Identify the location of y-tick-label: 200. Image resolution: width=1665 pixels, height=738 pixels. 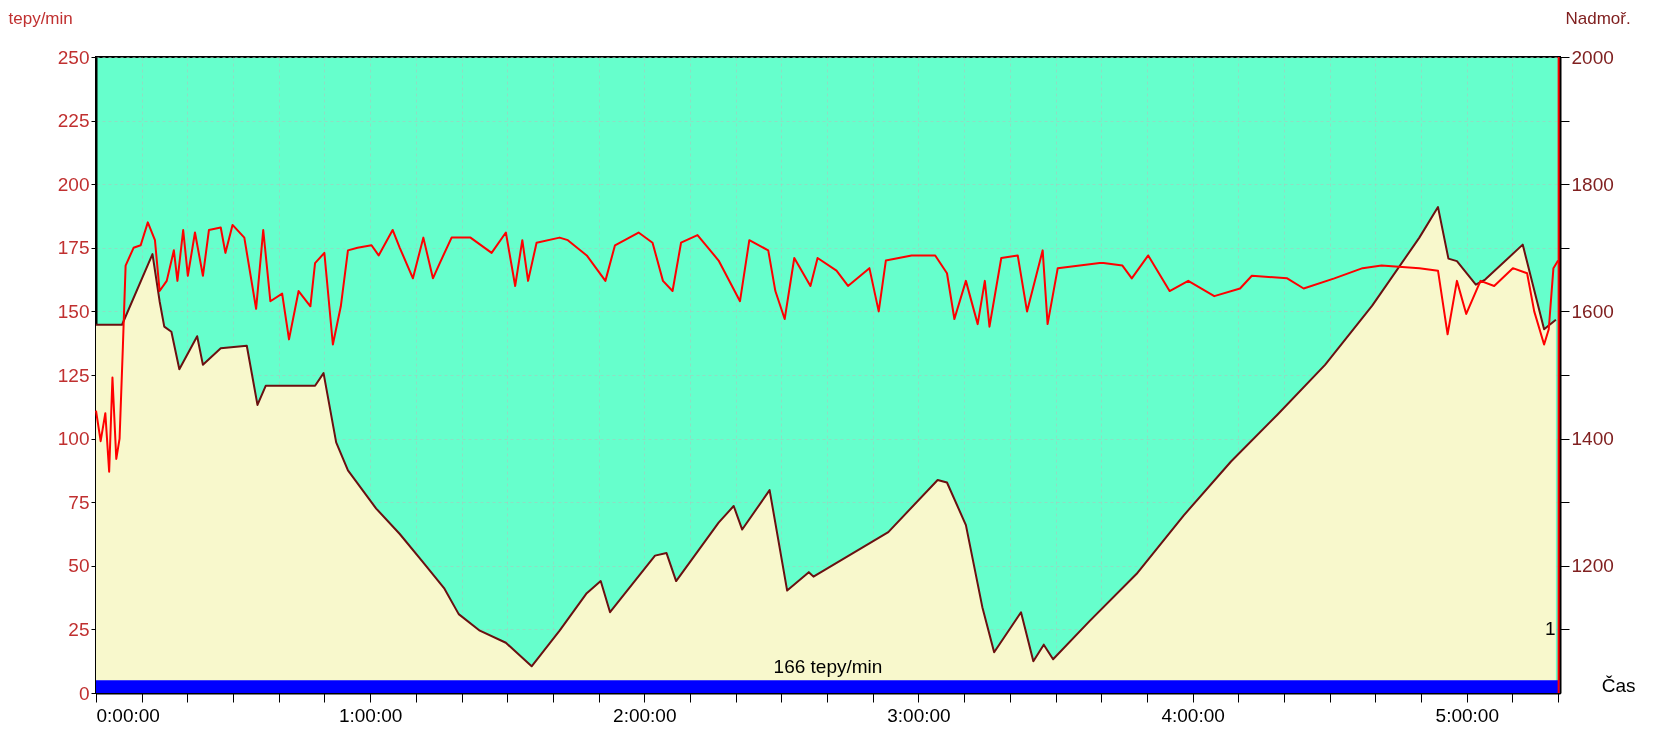
(73, 184).